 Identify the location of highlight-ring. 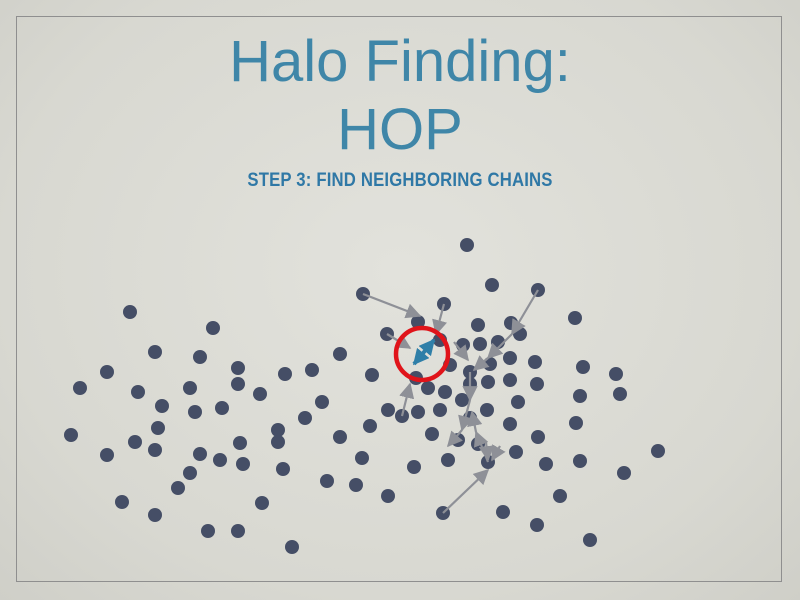
(422, 354).